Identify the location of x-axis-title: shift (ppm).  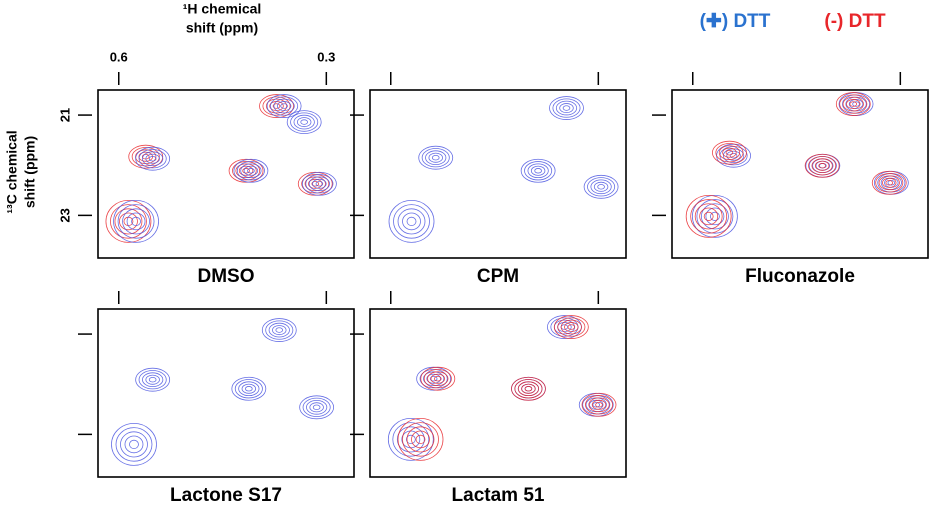
(222, 28).